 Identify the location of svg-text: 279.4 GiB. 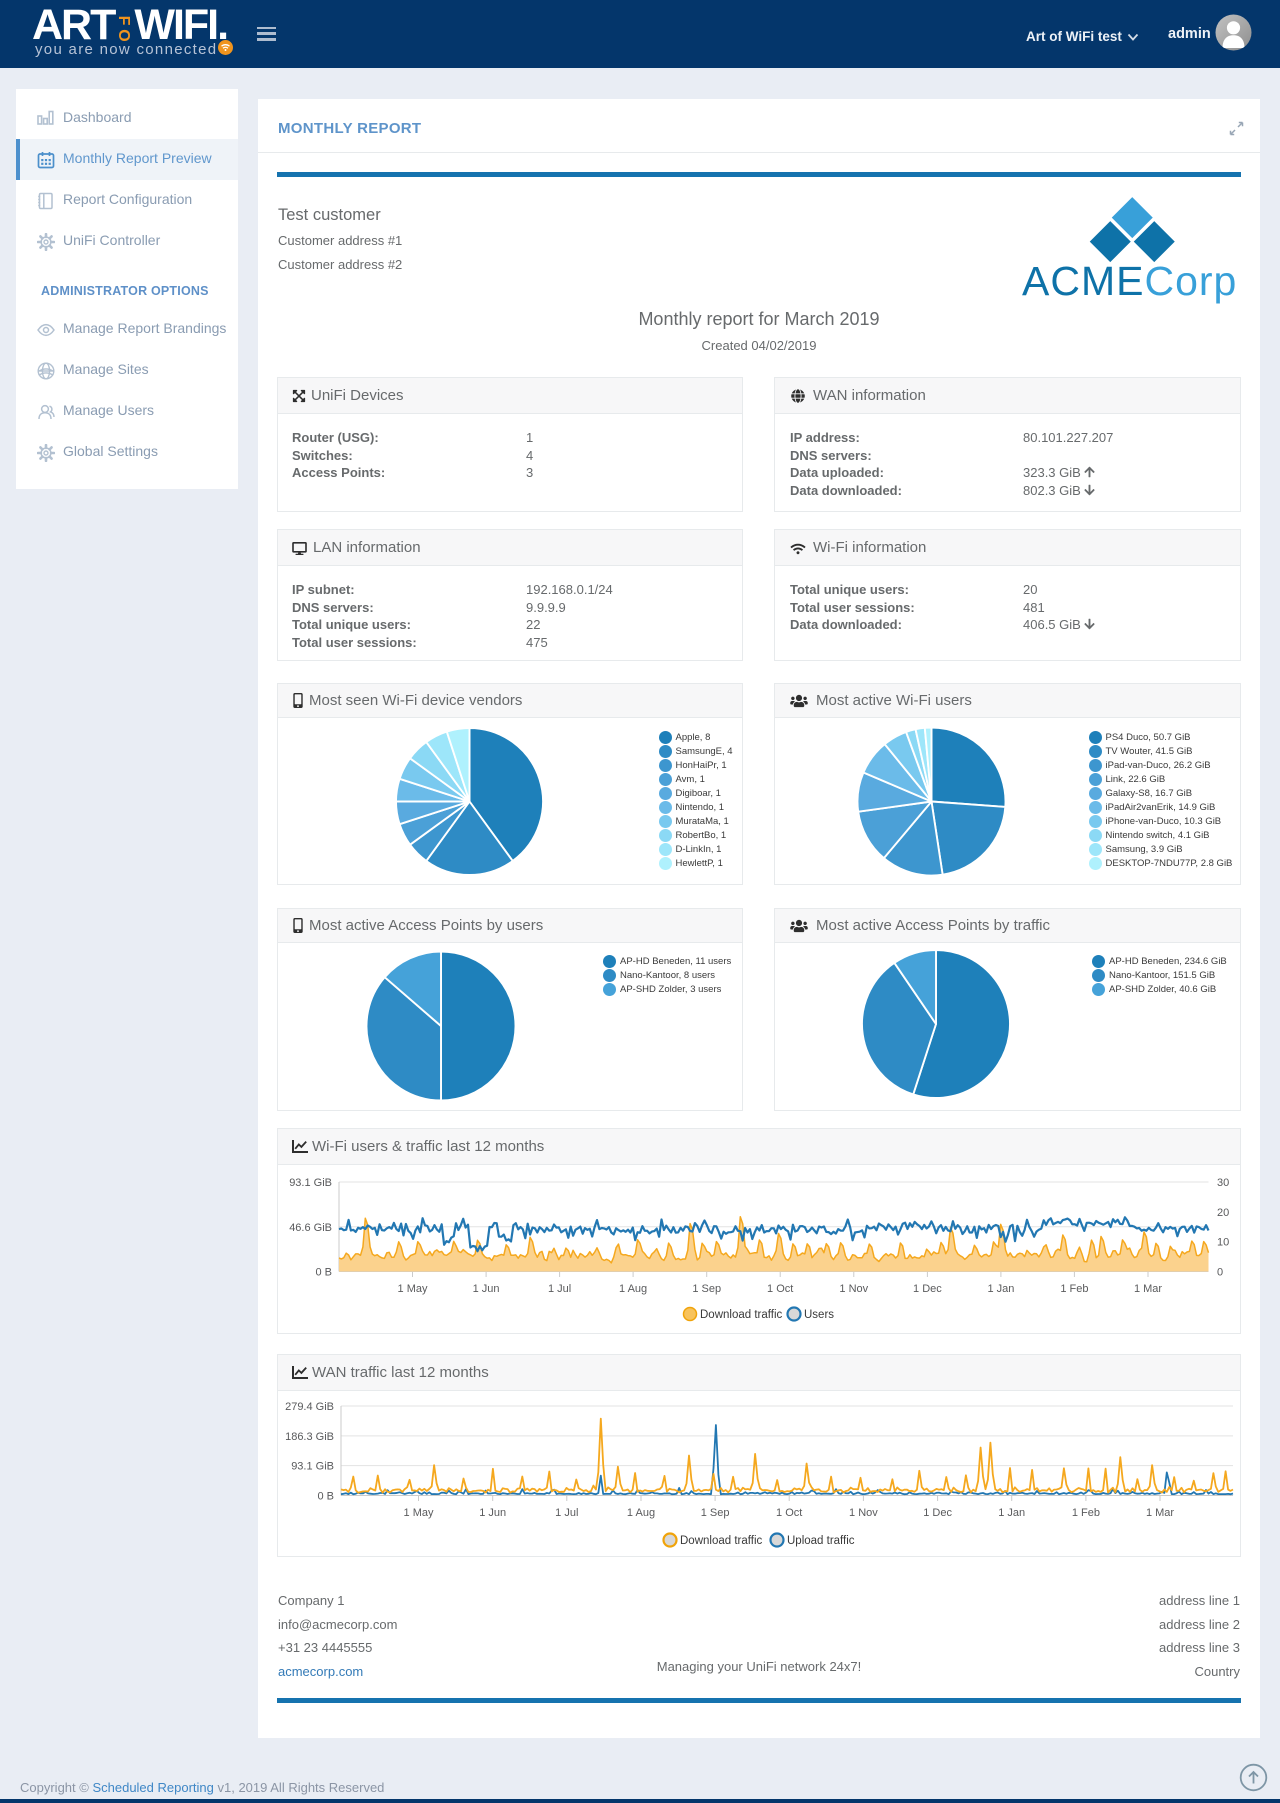
(309, 1407).